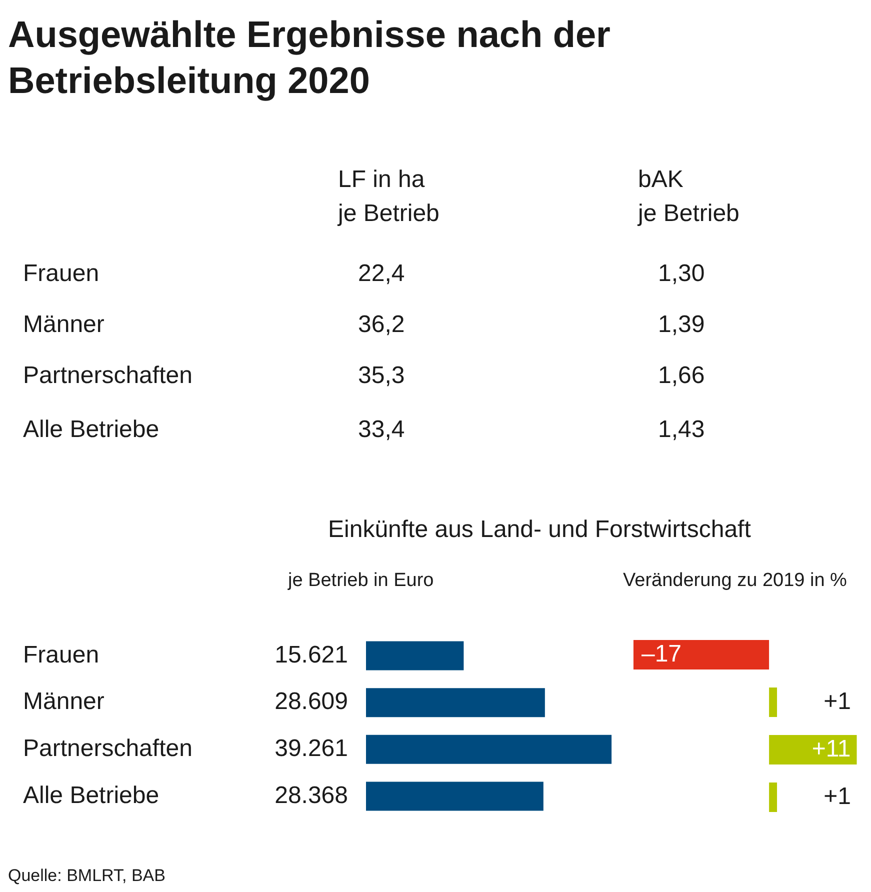  Describe the element at coordinates (91, 795) in the screenshot. I see `y-tick-label: Alle Betriebe` at that location.